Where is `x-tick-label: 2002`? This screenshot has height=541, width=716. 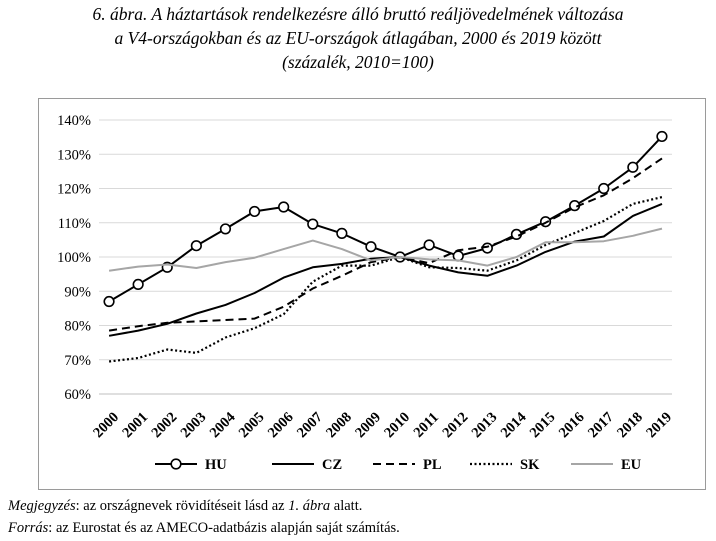 x-tick-label: 2002 is located at coordinates (165, 425).